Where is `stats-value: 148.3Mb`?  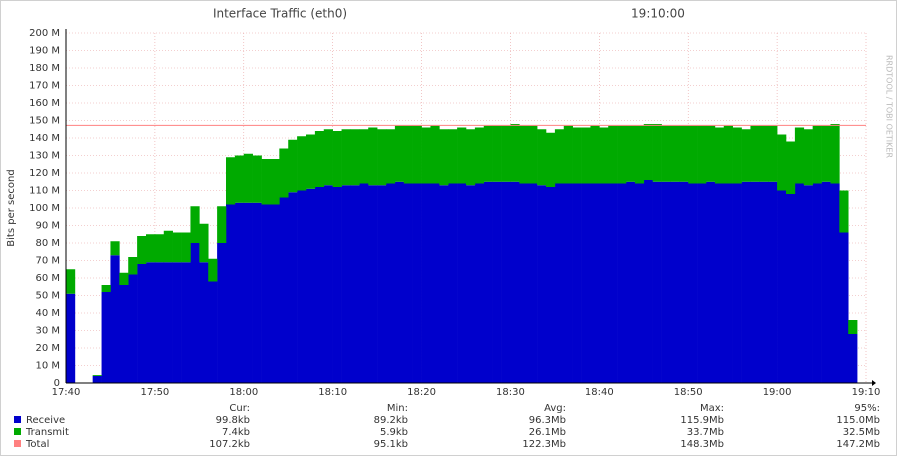 stats-value: 148.3Mb is located at coordinates (702, 444).